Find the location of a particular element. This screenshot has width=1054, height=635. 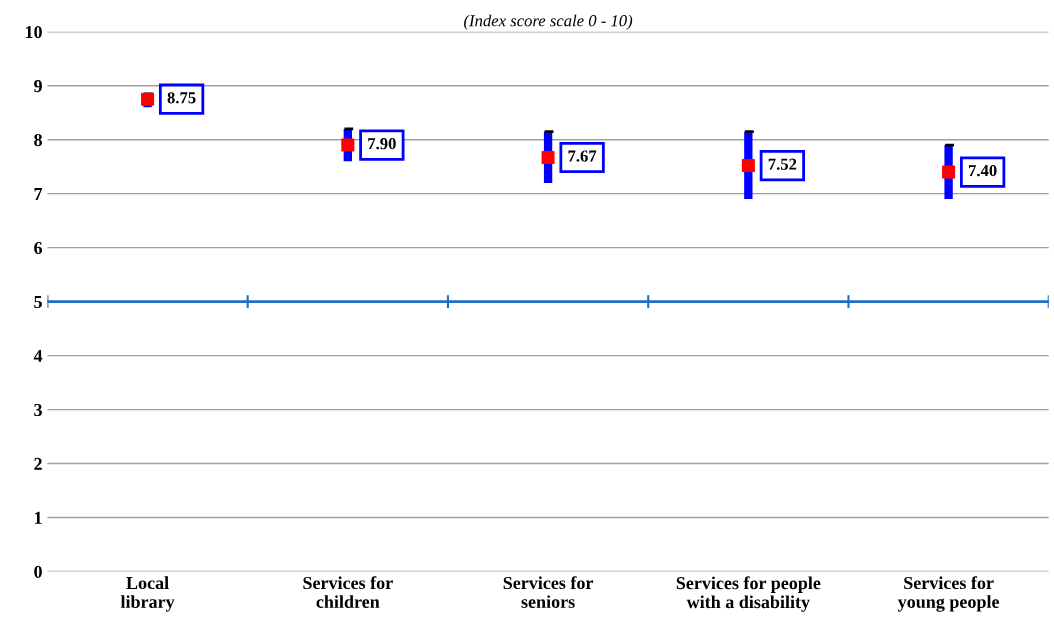

y-tick-label: 8 is located at coordinates (38, 140).